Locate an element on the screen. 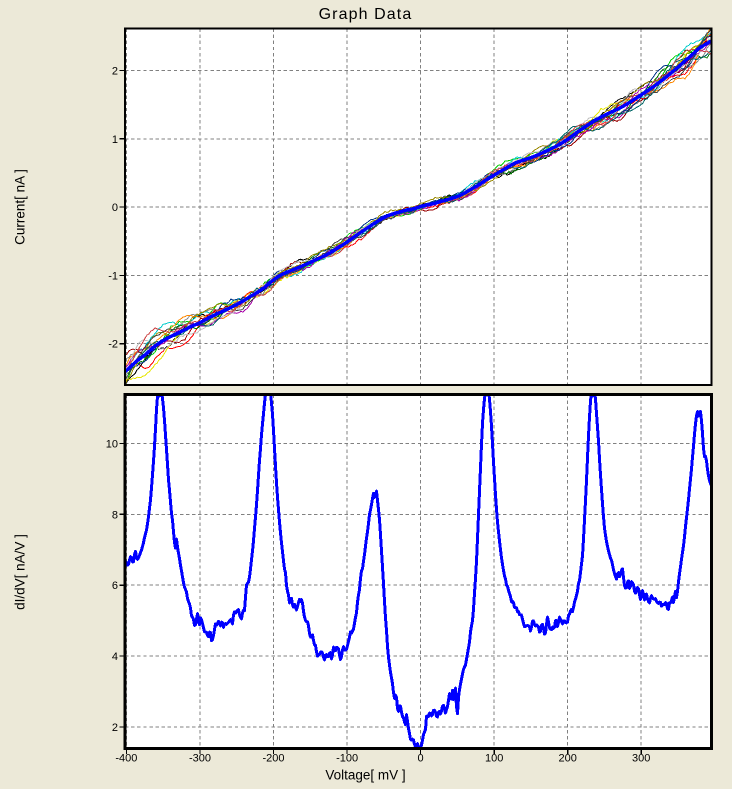 This screenshot has height=789, width=732. svg-text: -300 is located at coordinates (200, 759).